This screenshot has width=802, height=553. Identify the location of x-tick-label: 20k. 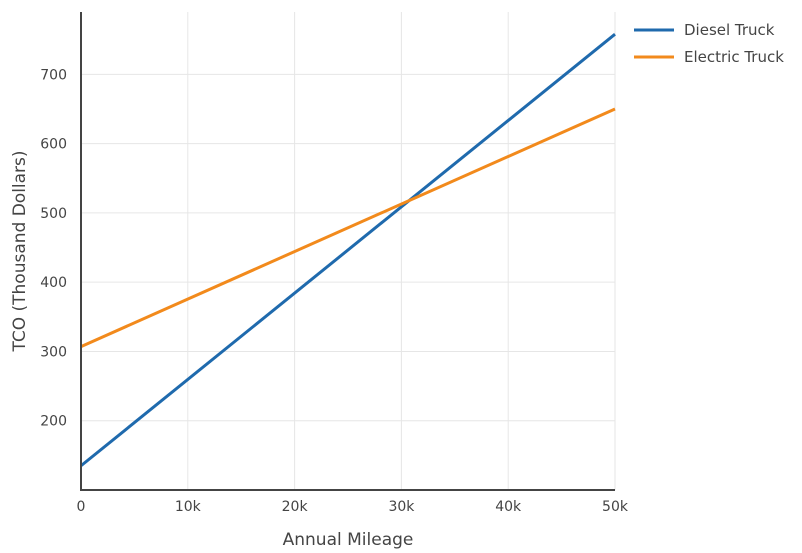
(295, 507).